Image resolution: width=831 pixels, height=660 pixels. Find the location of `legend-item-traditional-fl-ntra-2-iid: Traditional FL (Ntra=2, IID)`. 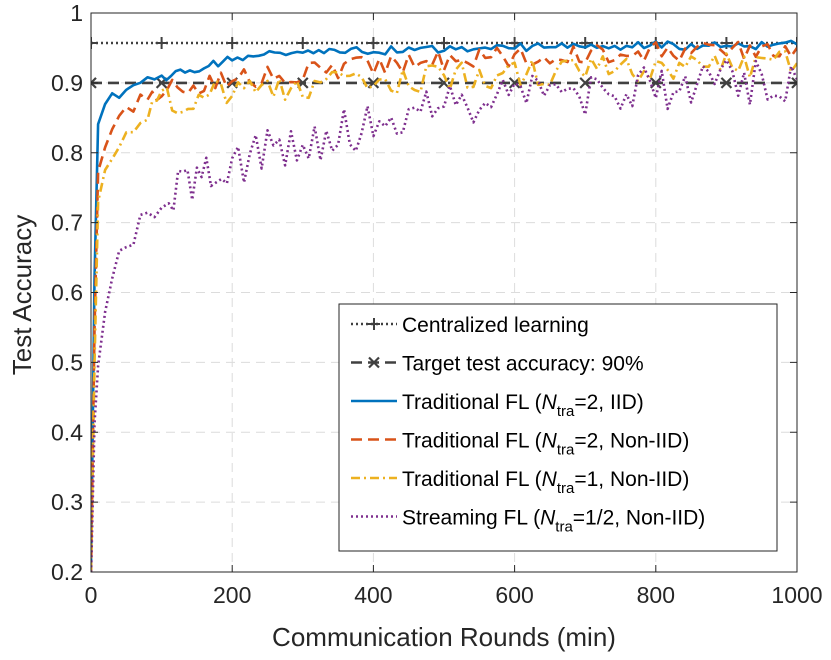

legend-item-traditional-fl-ntra-2-iid: Traditional FL (Ntra=2, IID) is located at coordinates (497, 405).